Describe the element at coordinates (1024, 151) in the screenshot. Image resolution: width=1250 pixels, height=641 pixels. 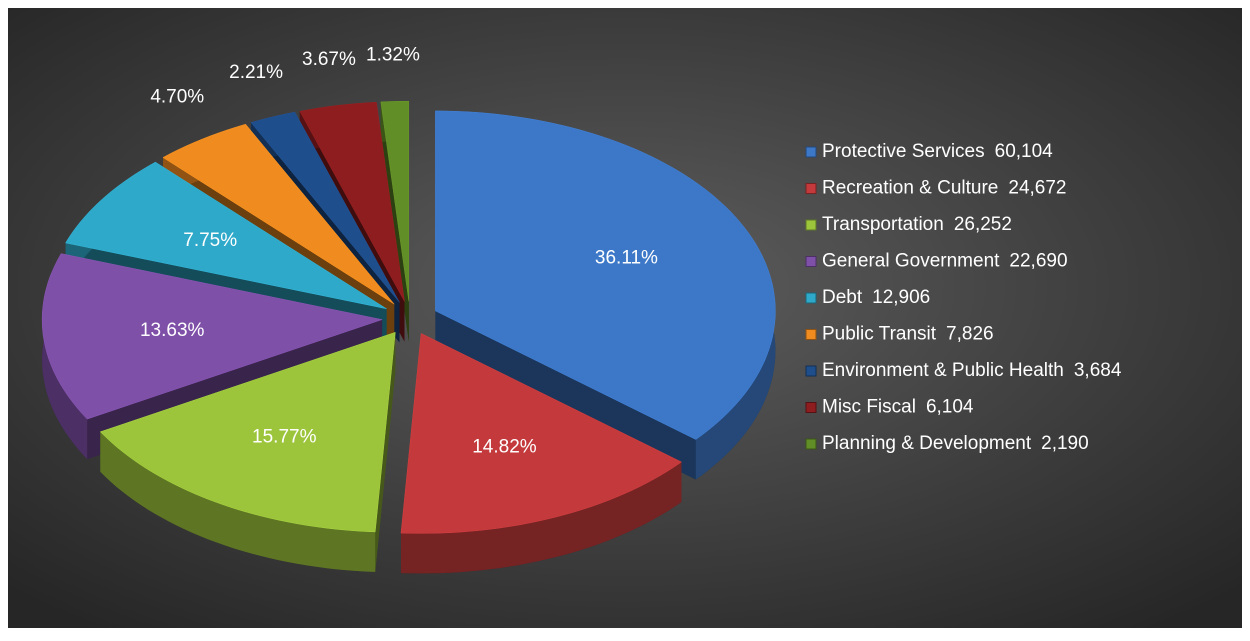
I see `legend-value: 60,104` at that location.